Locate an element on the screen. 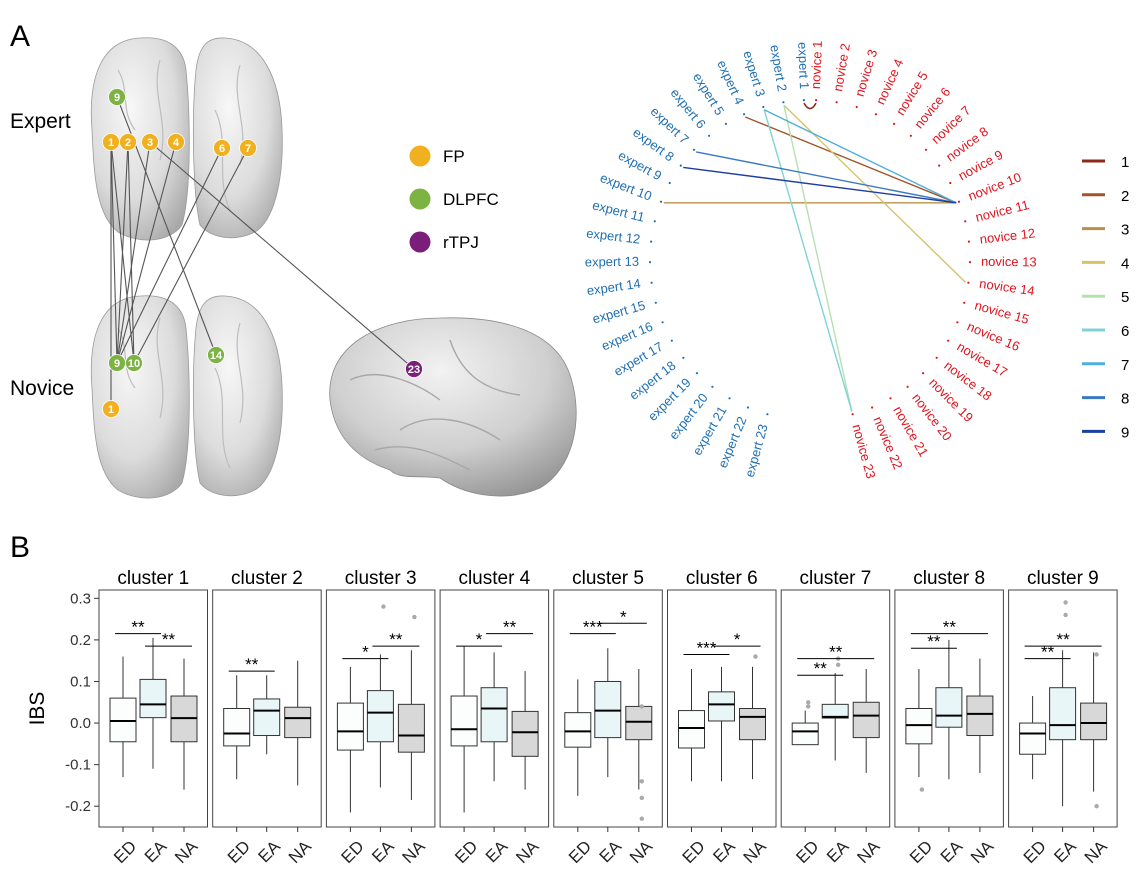  novice-node-label: 23 is located at coordinates (414, 370).